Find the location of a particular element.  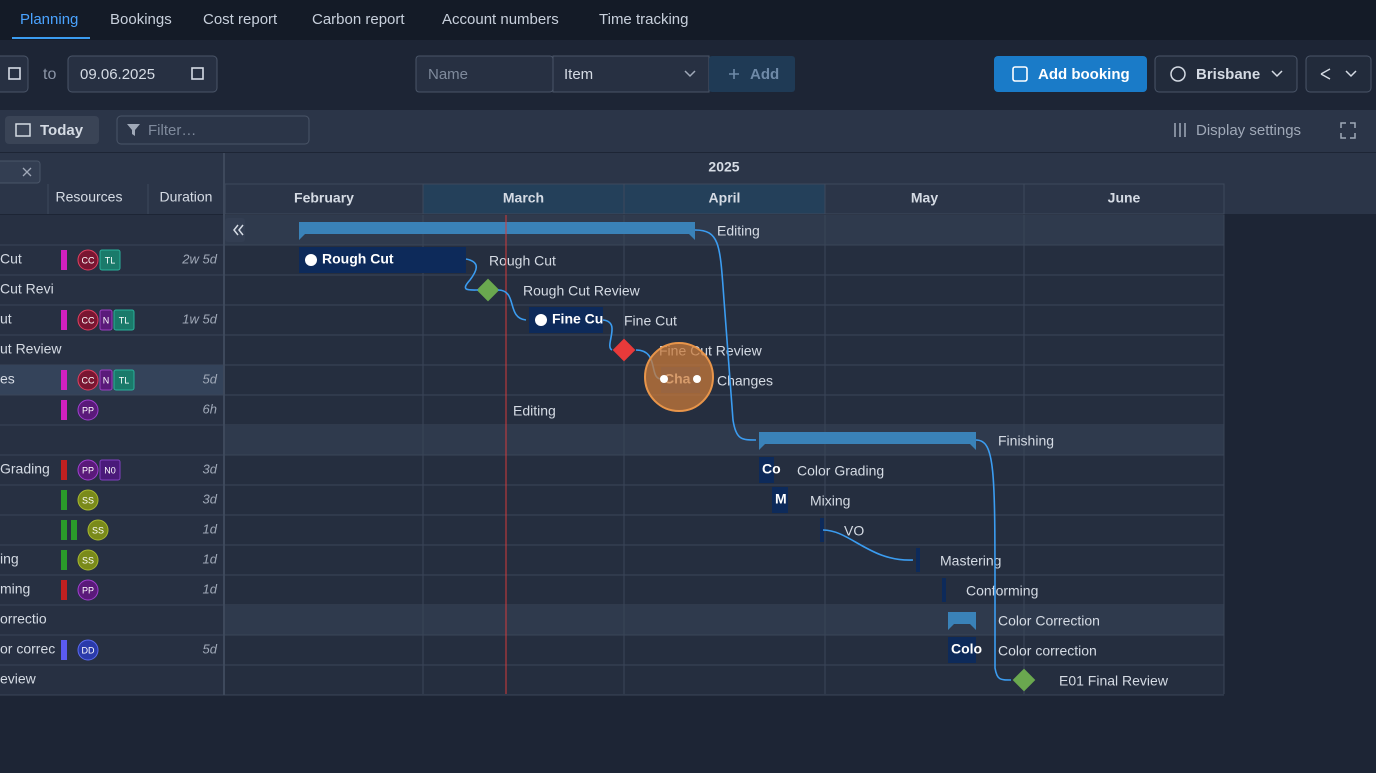

duration: 1d is located at coordinates (210, 558).